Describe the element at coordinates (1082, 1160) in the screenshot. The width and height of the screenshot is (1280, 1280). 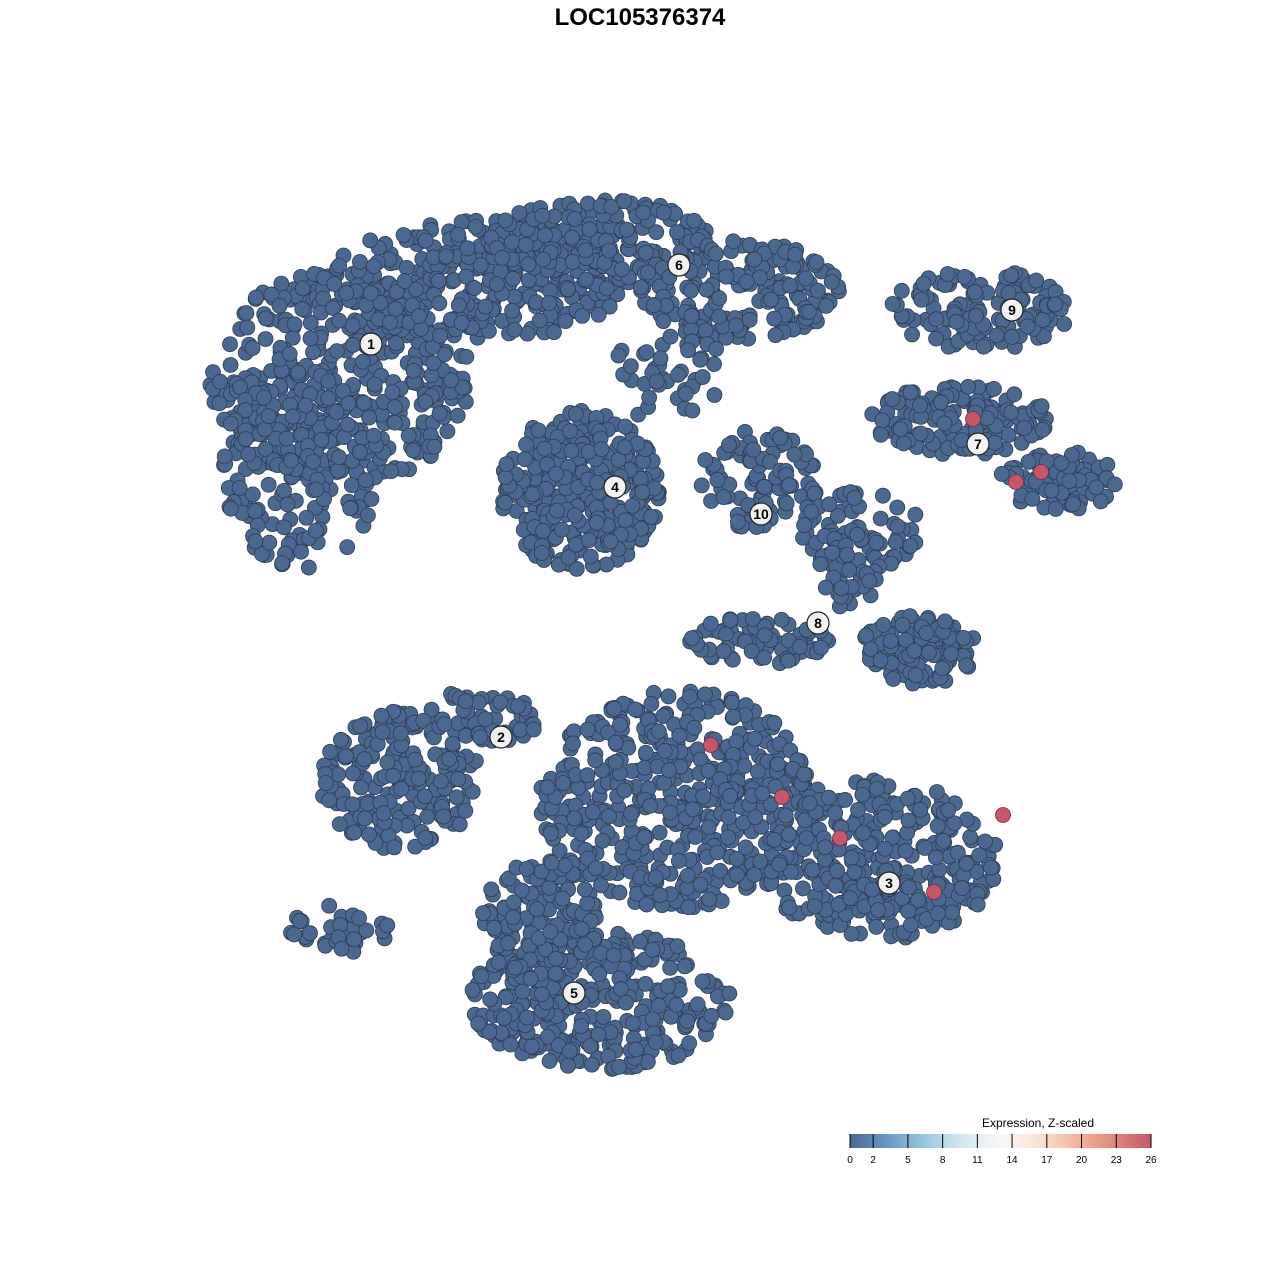
I see `legend-tick-label: 20` at that location.